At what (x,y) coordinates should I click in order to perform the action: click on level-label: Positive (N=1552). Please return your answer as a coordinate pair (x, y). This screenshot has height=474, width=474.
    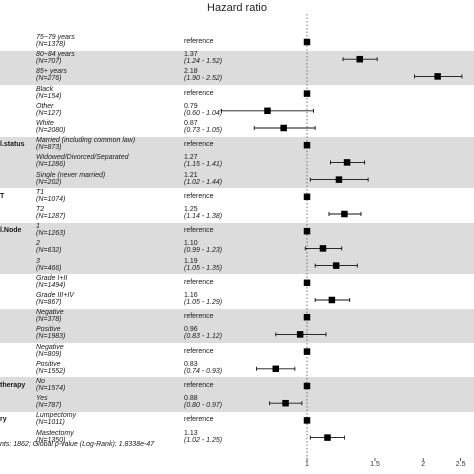
    Looking at the image, I should click on (50, 368).